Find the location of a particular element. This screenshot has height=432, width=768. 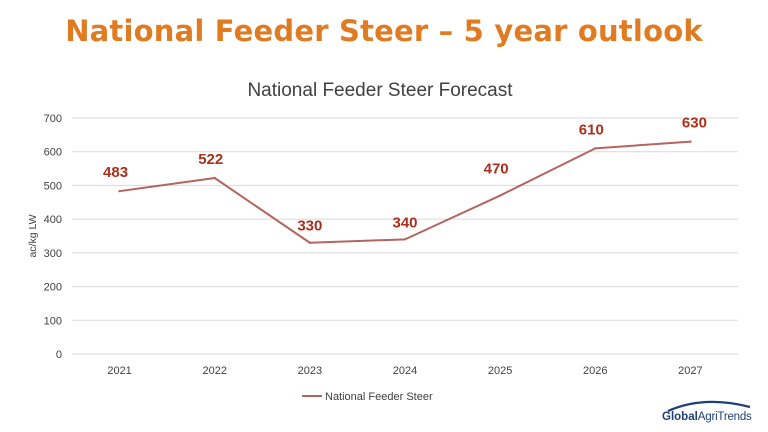

x-tick-label: 2022 is located at coordinates (214, 371).